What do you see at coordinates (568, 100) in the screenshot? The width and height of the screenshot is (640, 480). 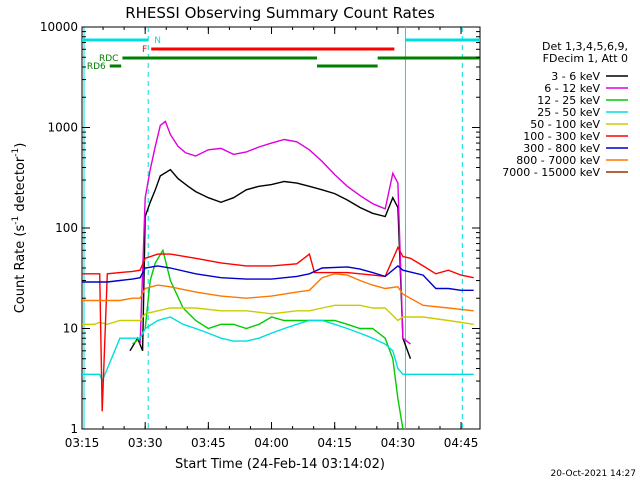 I see `legend-label-2: 12 - 25 keV` at bounding box center [568, 100].